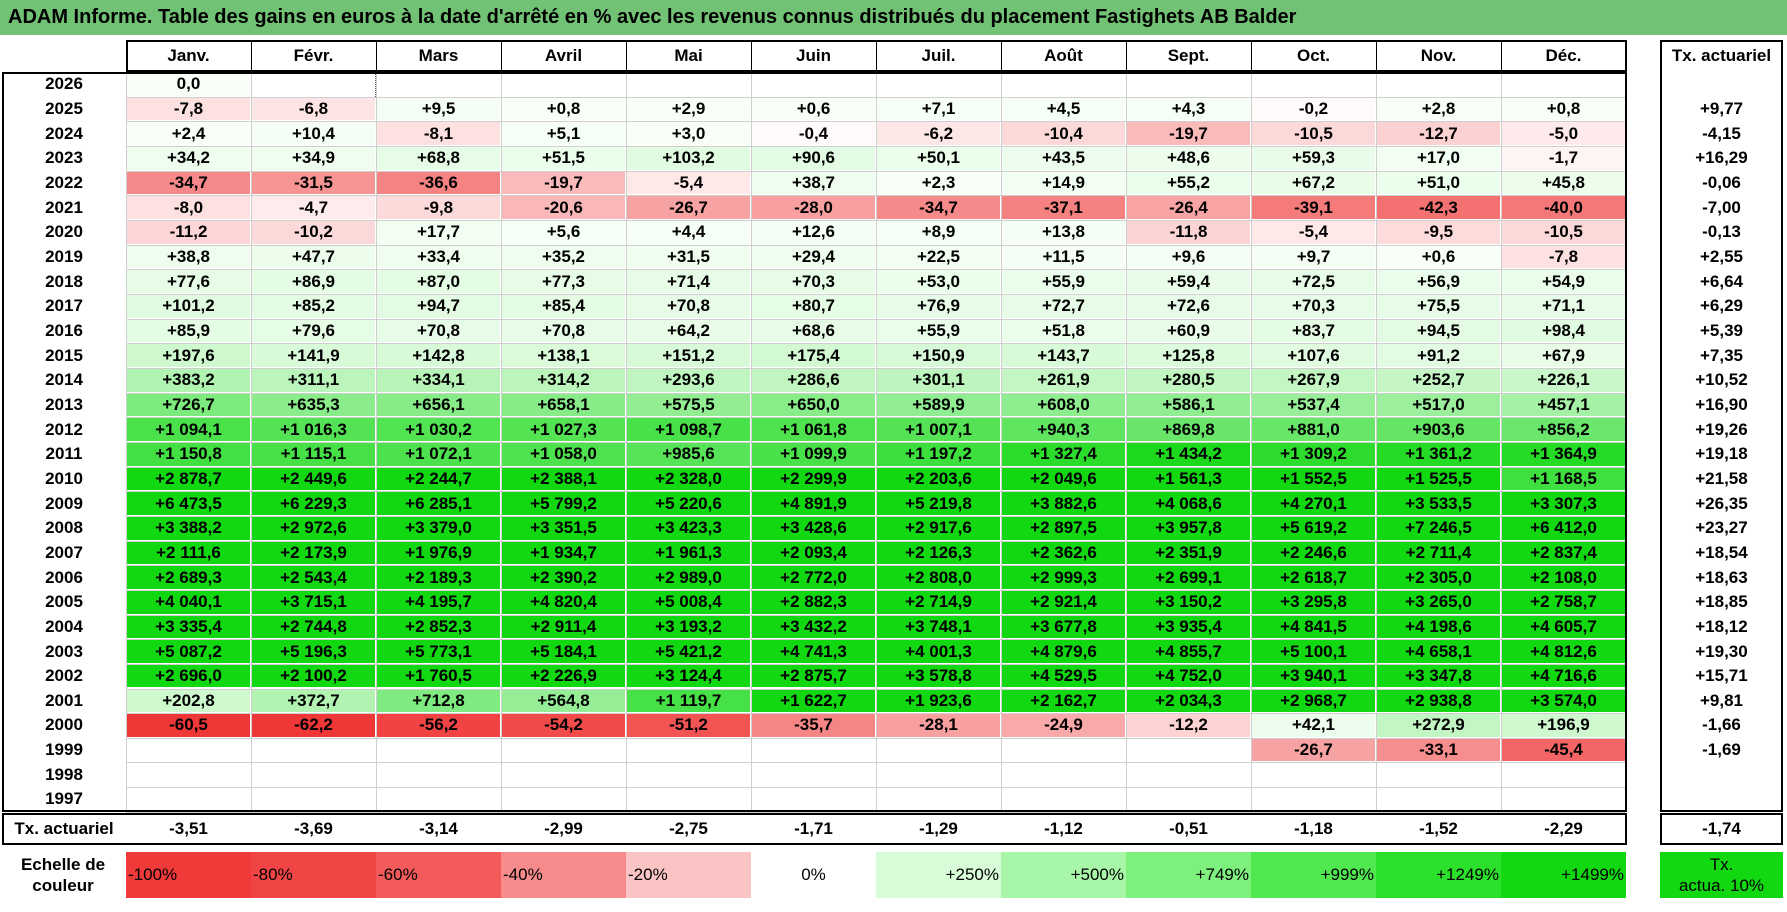 The height and width of the screenshot is (912, 1787). Describe the element at coordinates (313, 405) in the screenshot. I see `value-cell: +635,3` at that location.